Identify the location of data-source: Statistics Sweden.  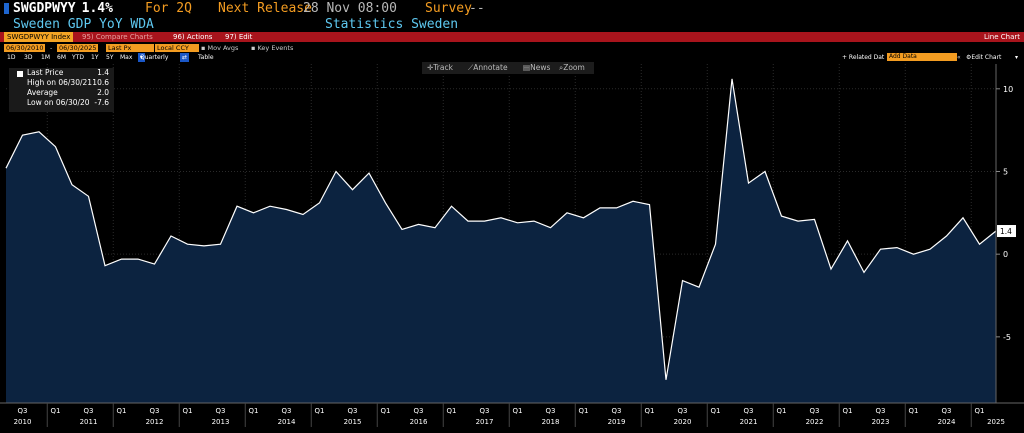
(392, 24).